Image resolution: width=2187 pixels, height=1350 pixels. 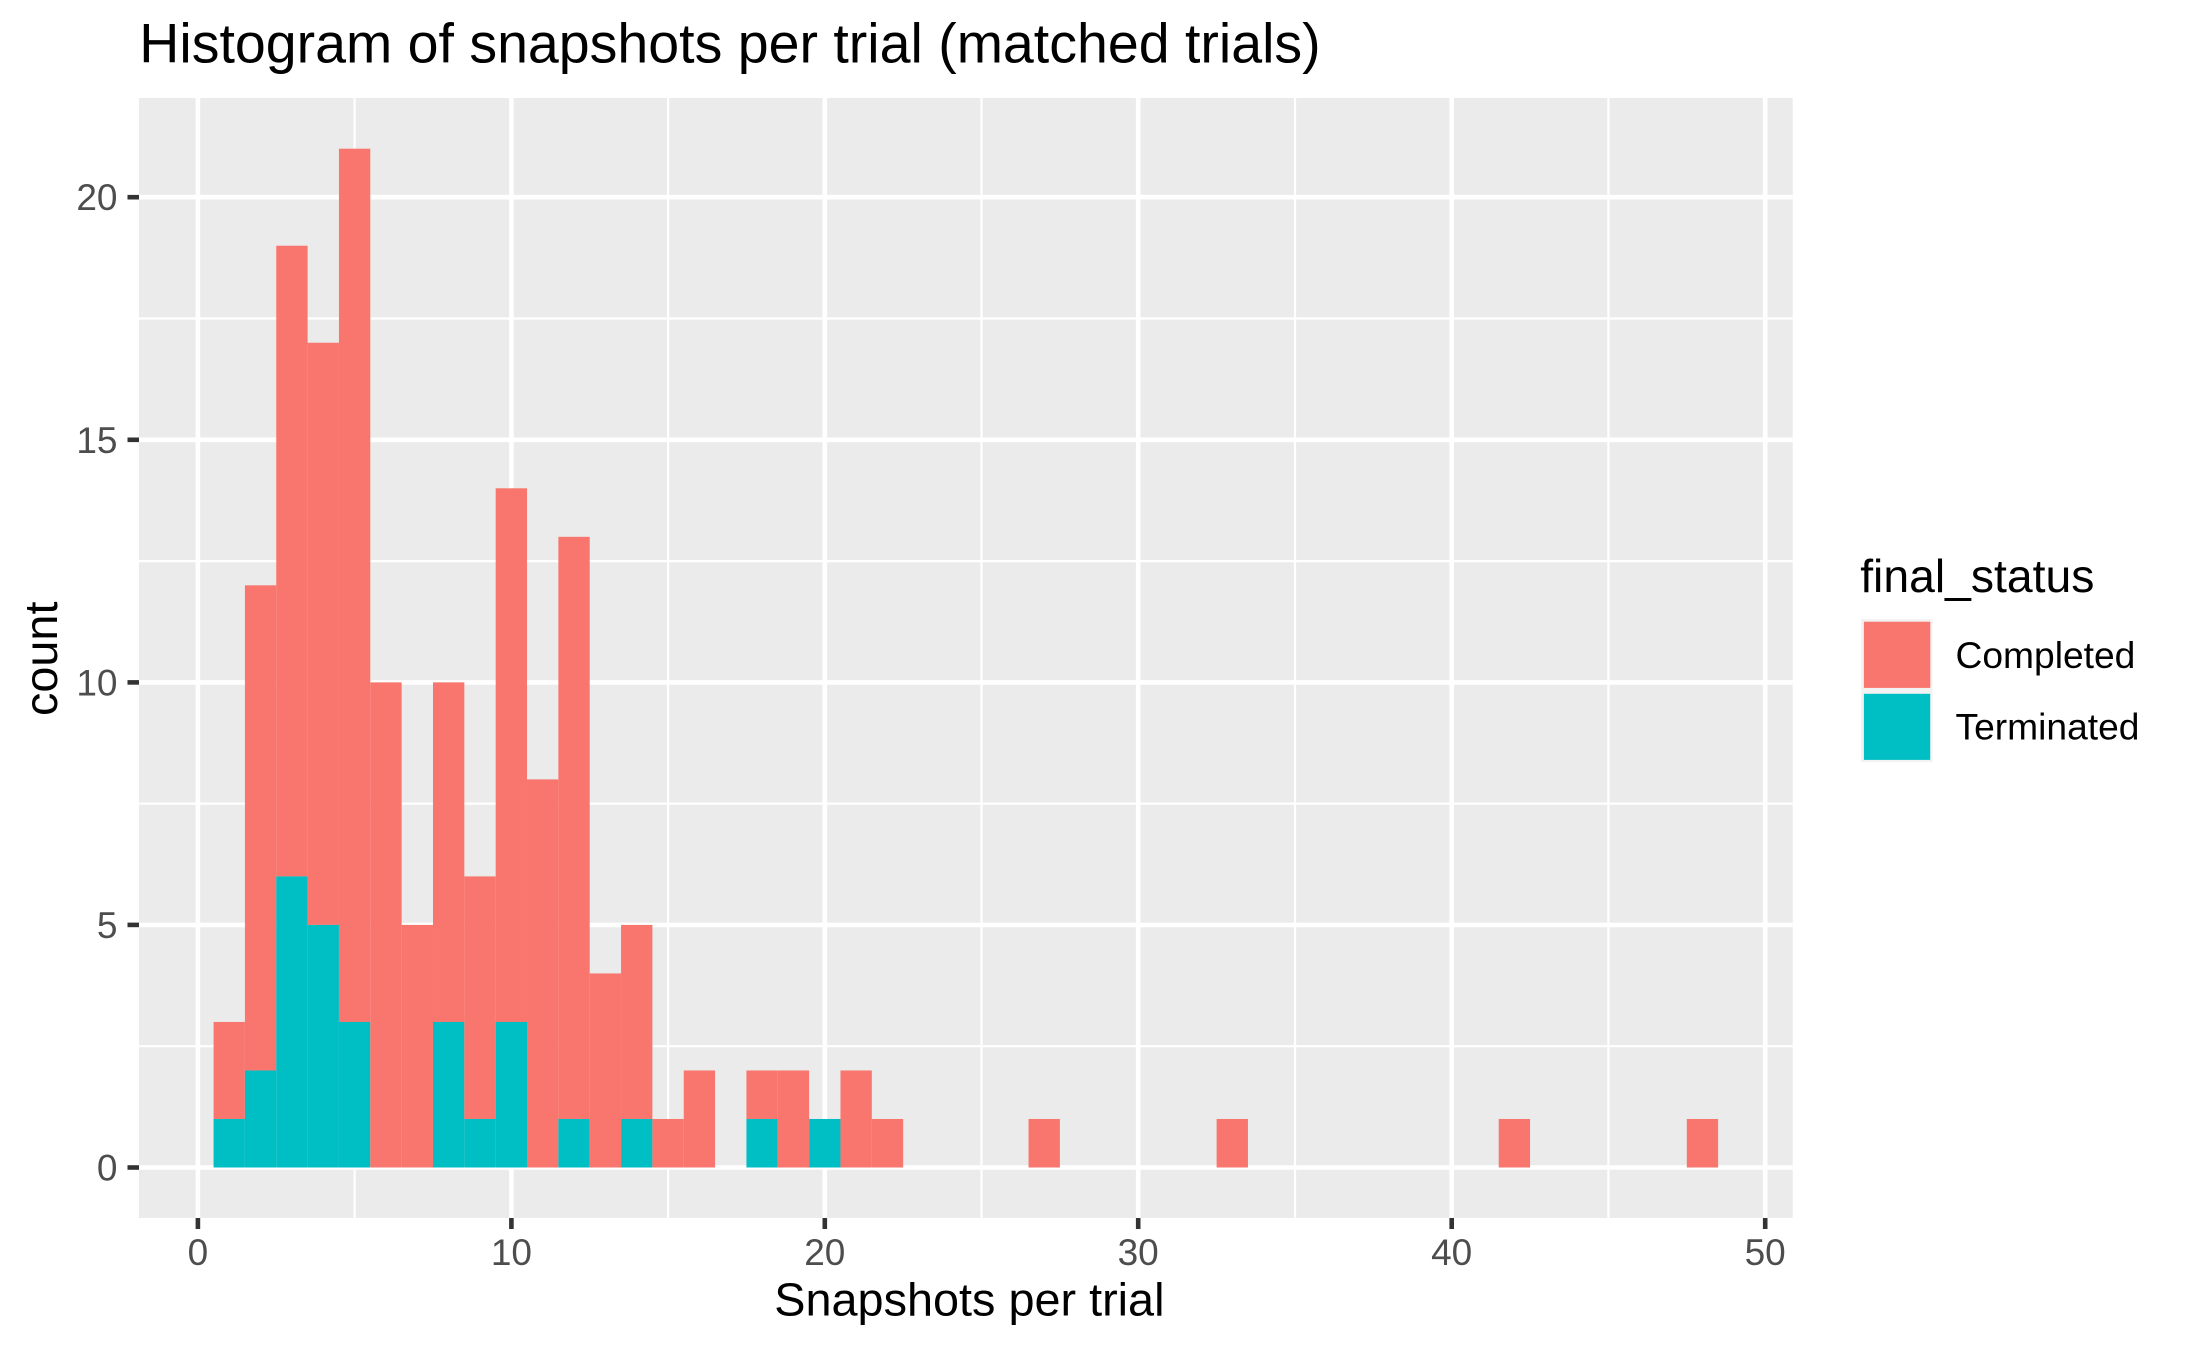 I want to click on svg-text: 50, so click(x=1765, y=1252).